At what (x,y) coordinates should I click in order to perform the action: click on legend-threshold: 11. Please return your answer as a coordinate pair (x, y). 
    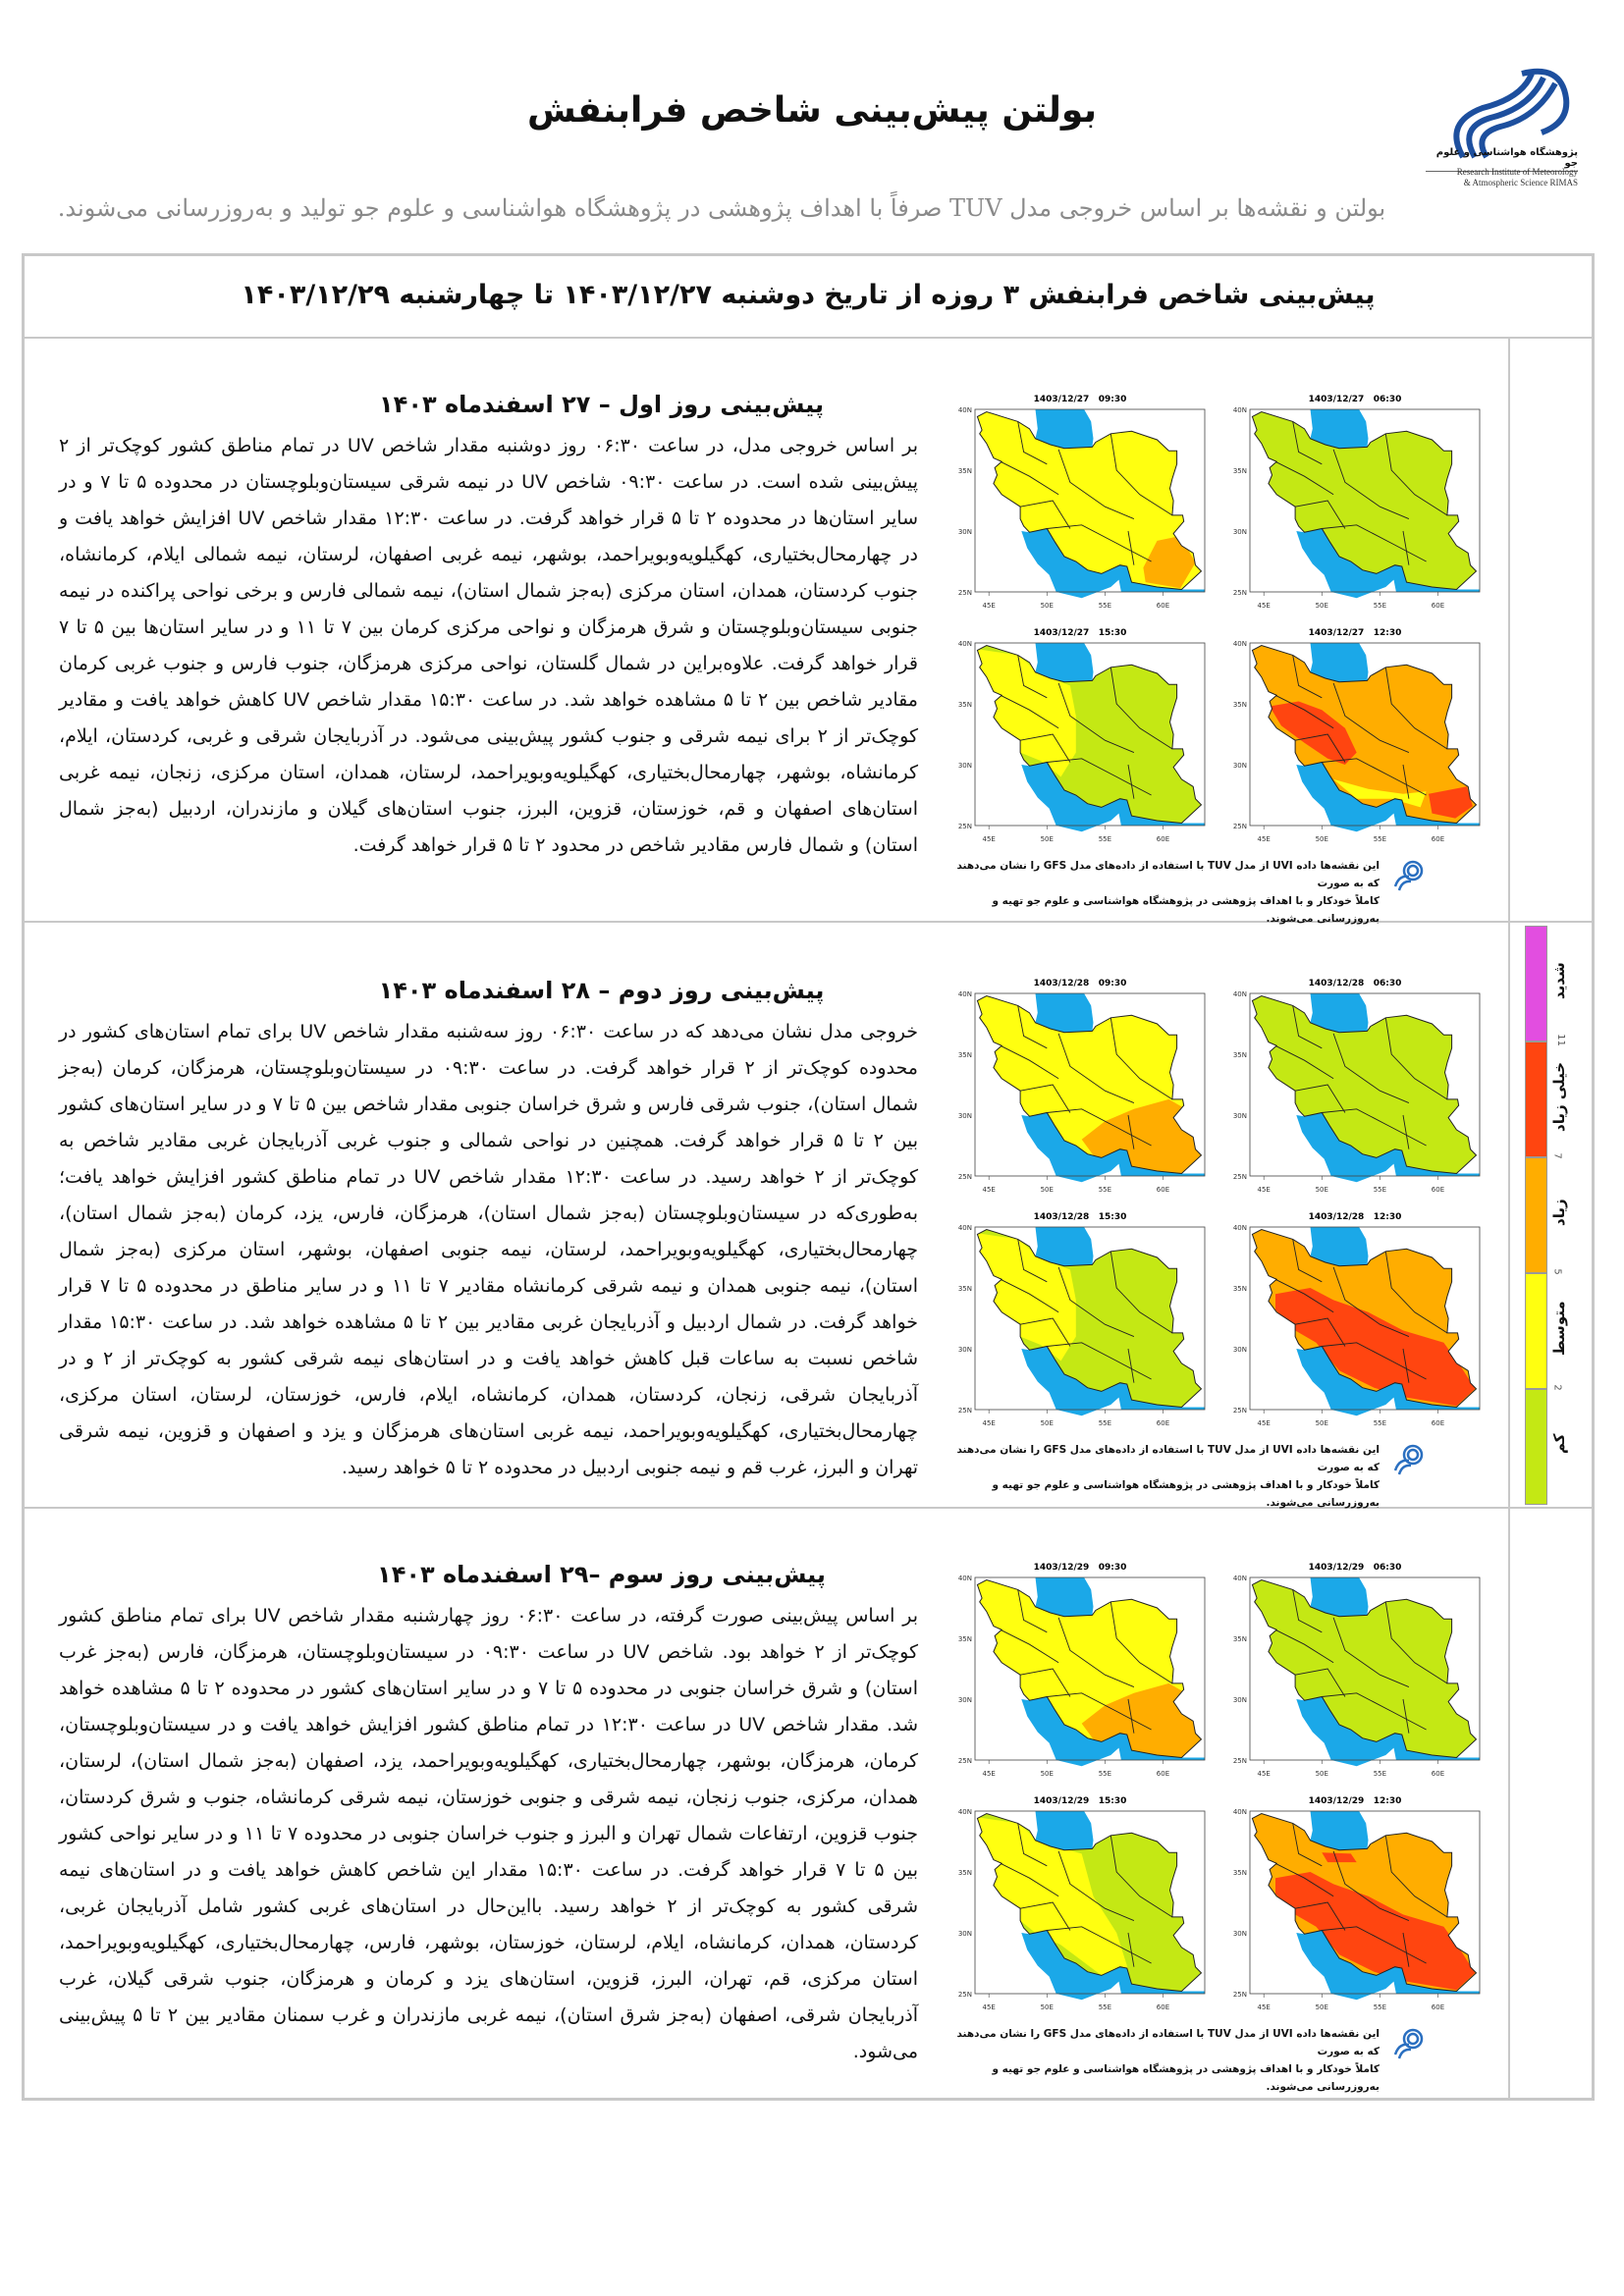
    Looking at the image, I should click on (1560, 1040).